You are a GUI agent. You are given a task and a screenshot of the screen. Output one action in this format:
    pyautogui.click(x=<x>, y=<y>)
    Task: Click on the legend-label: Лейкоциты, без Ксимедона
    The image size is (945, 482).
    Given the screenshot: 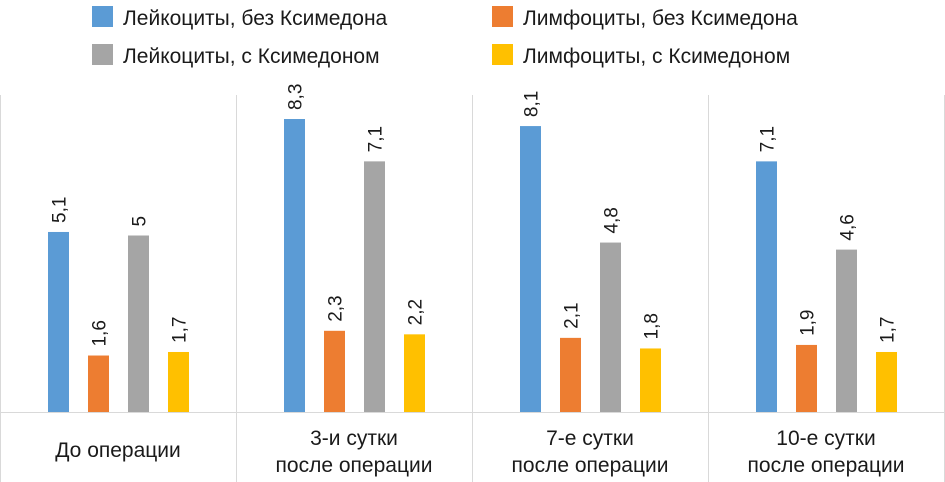 What is the action you would take?
    pyautogui.click(x=255, y=18)
    